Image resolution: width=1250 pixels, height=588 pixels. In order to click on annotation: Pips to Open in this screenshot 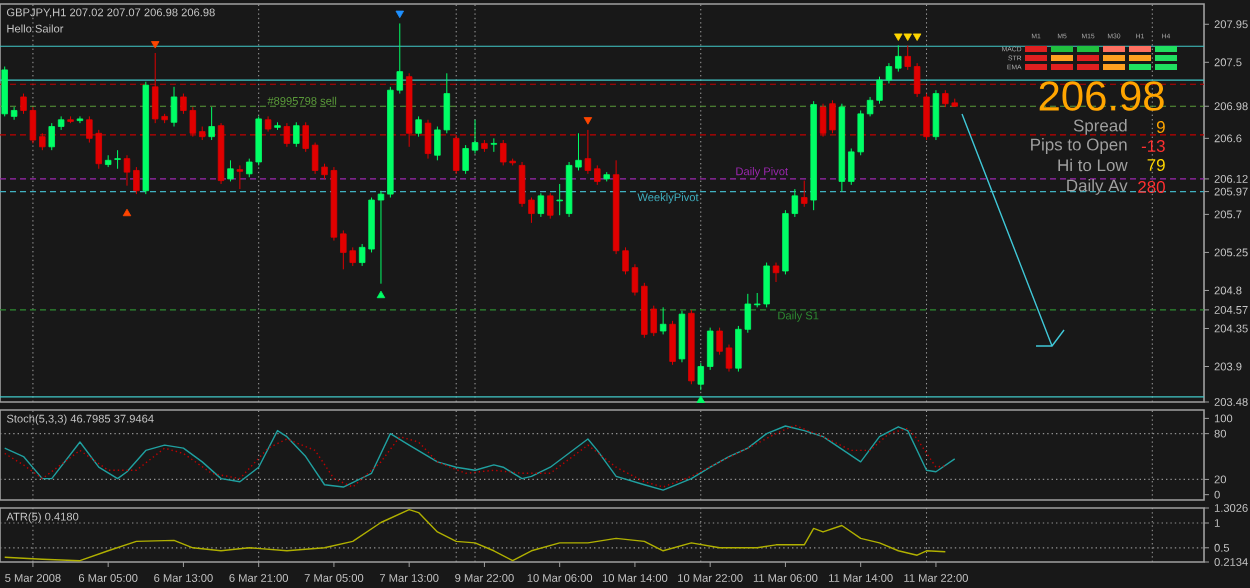, I will do `click(1079, 146)`.